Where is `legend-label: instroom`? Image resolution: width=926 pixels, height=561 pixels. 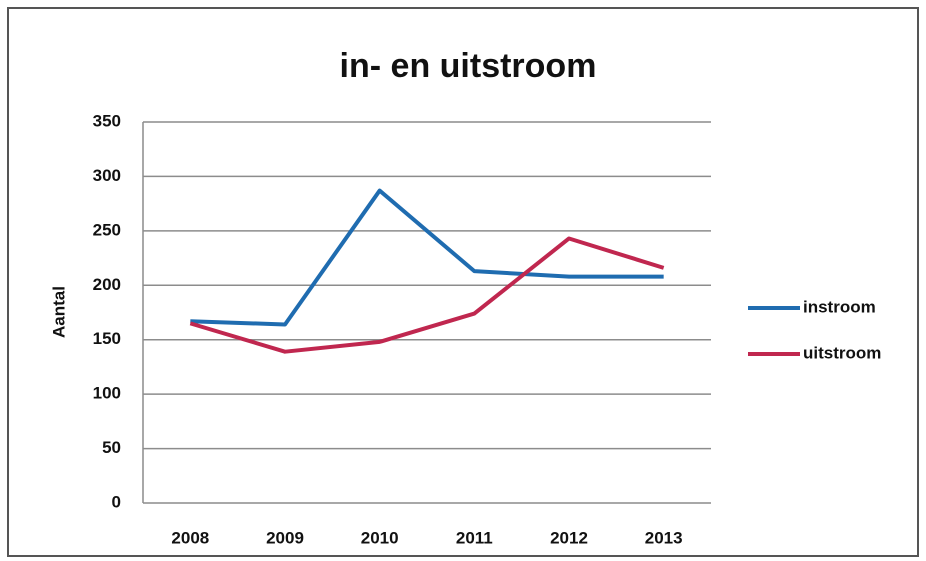
legend-label: instroom is located at coordinates (839, 306).